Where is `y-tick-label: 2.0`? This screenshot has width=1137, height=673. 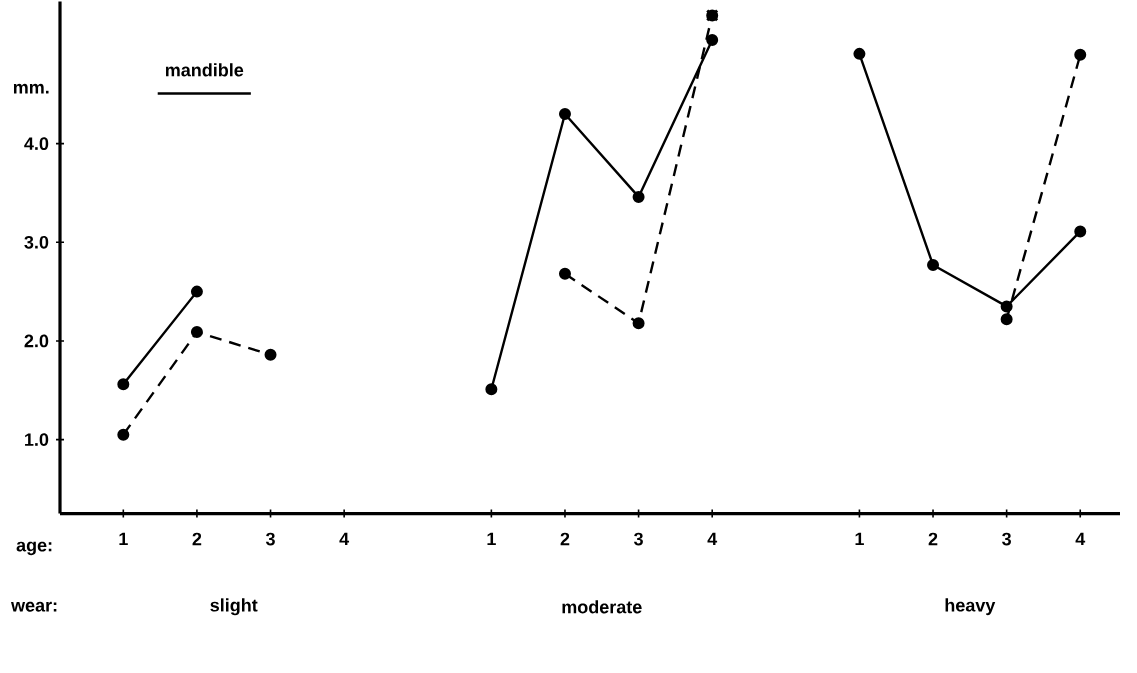
y-tick-label: 2.0 is located at coordinates (36, 341).